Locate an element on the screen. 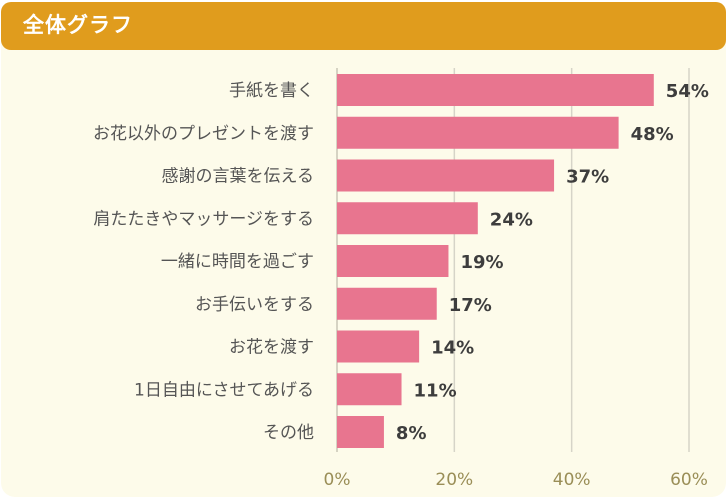 The width and height of the screenshot is (727, 498). chart-header: 全体グラフ is located at coordinates (363, 26).